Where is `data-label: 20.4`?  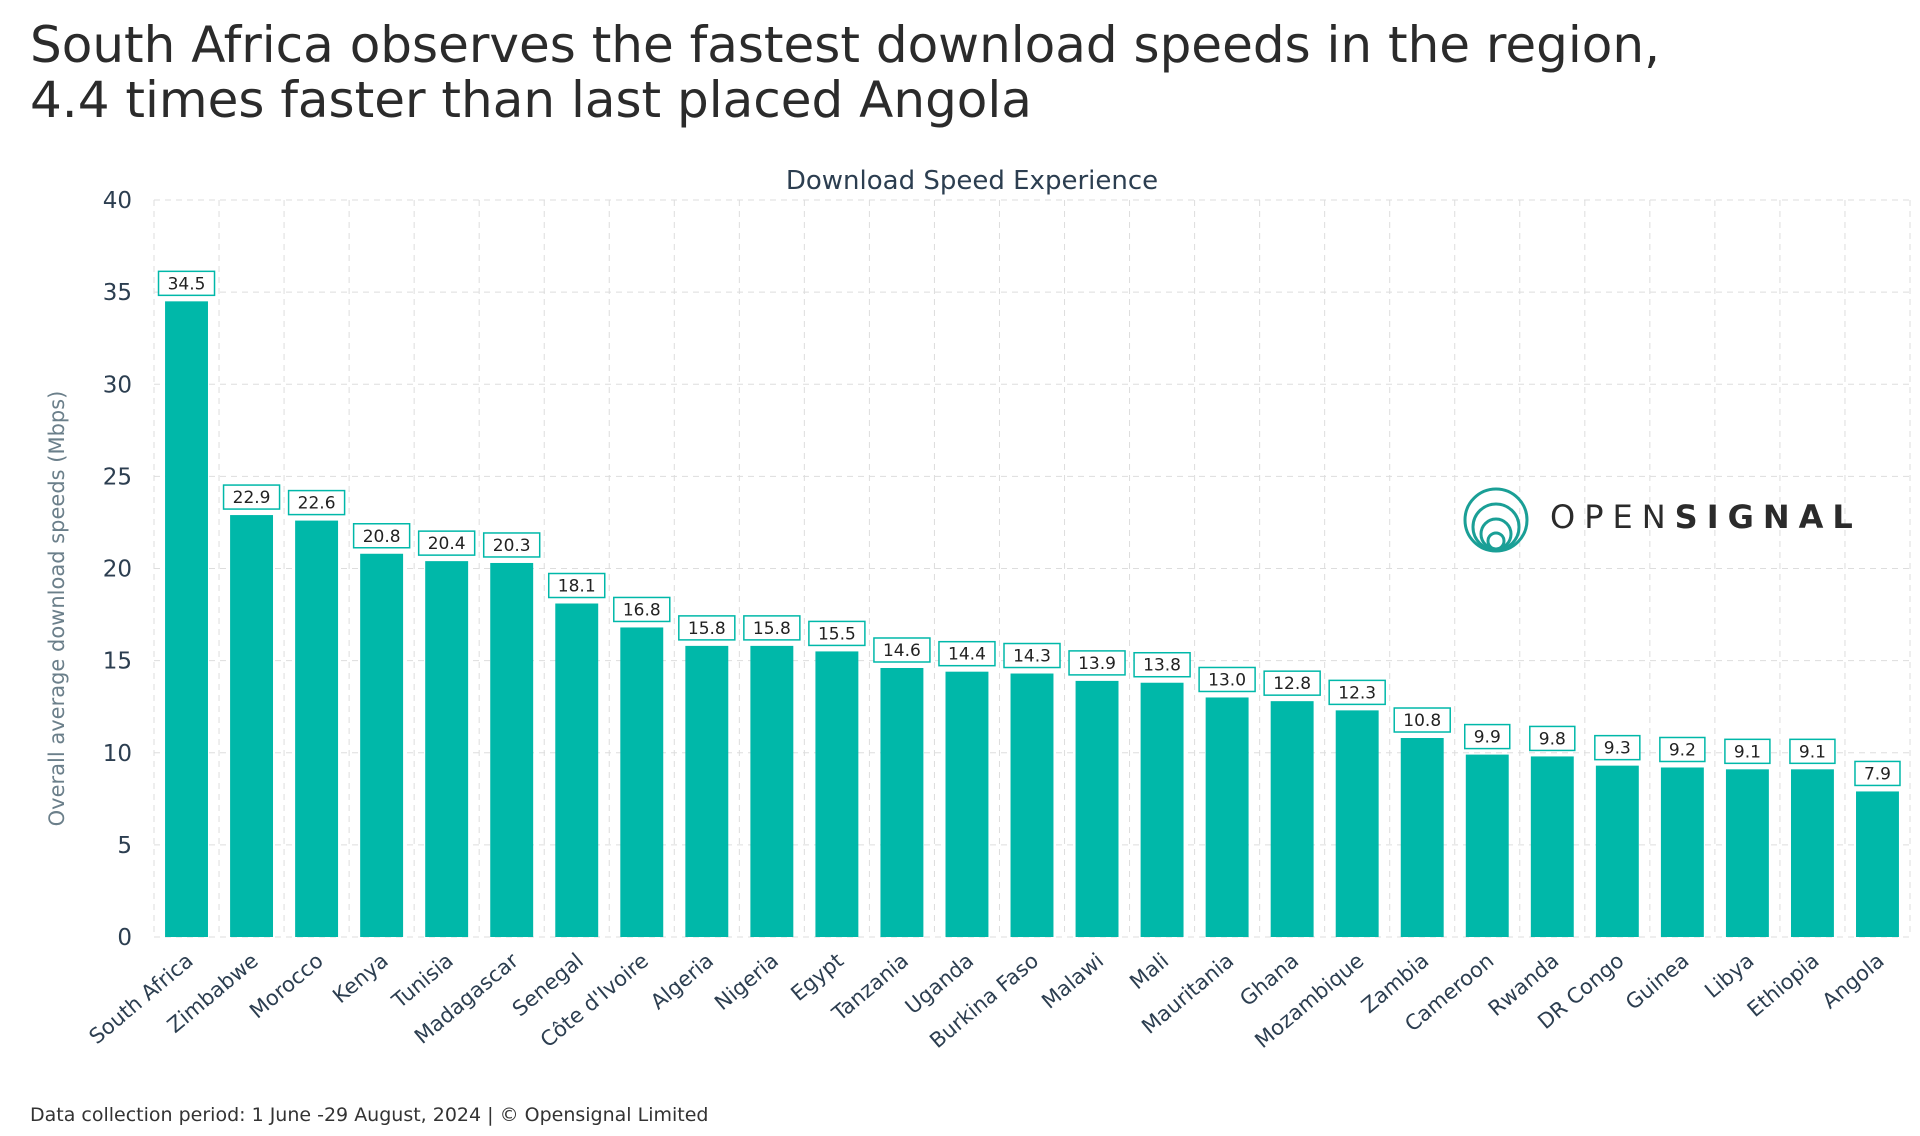
data-label: 20.4 is located at coordinates (447, 544).